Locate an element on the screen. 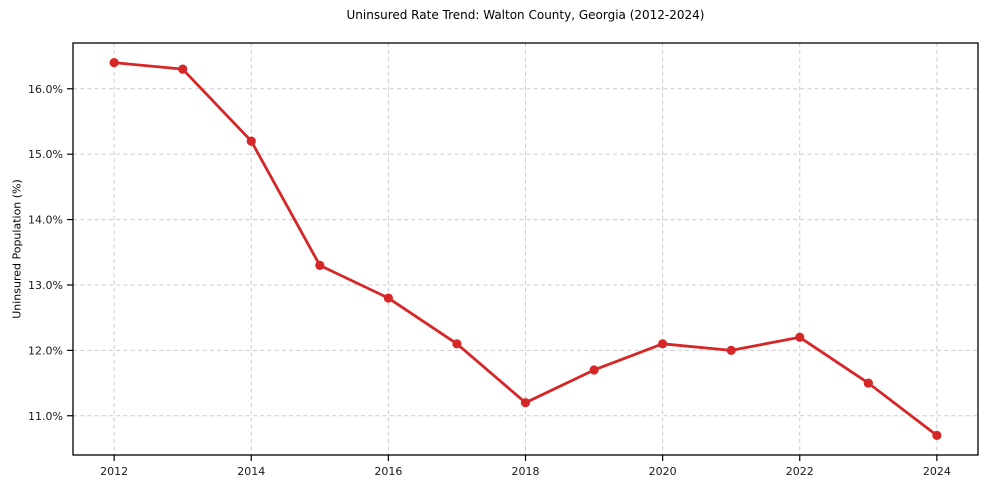 This screenshot has height=490, width=989. x-tick-label: 2024 is located at coordinates (937, 471).